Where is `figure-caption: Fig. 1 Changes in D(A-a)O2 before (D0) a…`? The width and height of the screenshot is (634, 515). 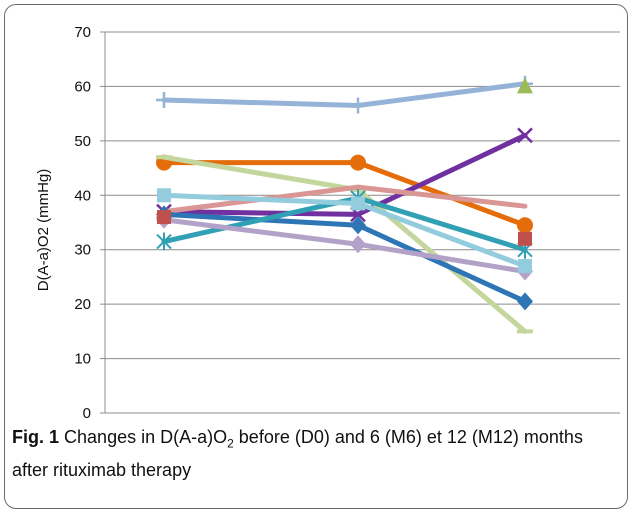
figure-caption: Fig. 1 Changes in D(A-a)O2 before (D0) a… is located at coordinates (315, 453).